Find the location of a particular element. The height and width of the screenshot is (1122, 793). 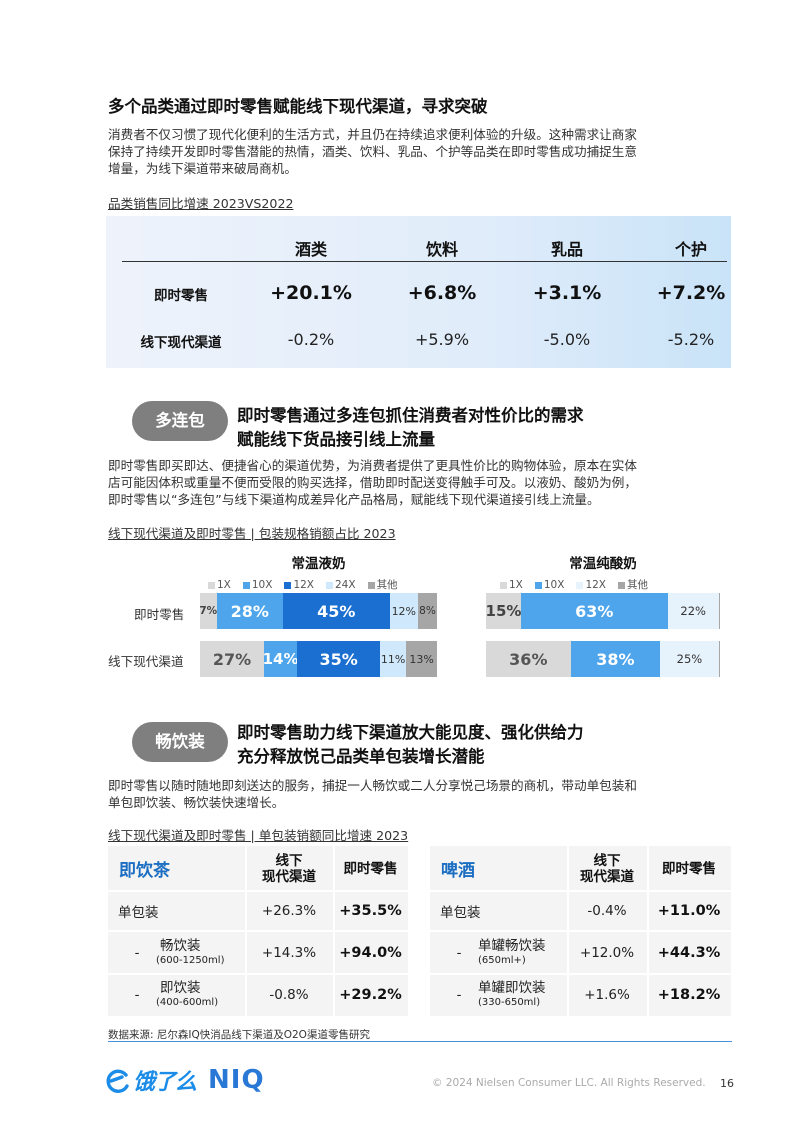

bar-segment: 11% is located at coordinates (393, 659).